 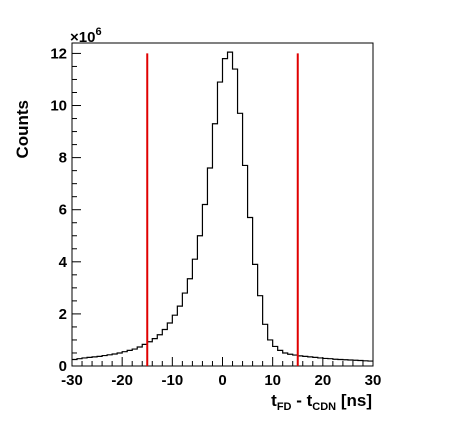 What do you see at coordinates (322, 380) in the screenshot?
I see `x-tick-label: 20` at bounding box center [322, 380].